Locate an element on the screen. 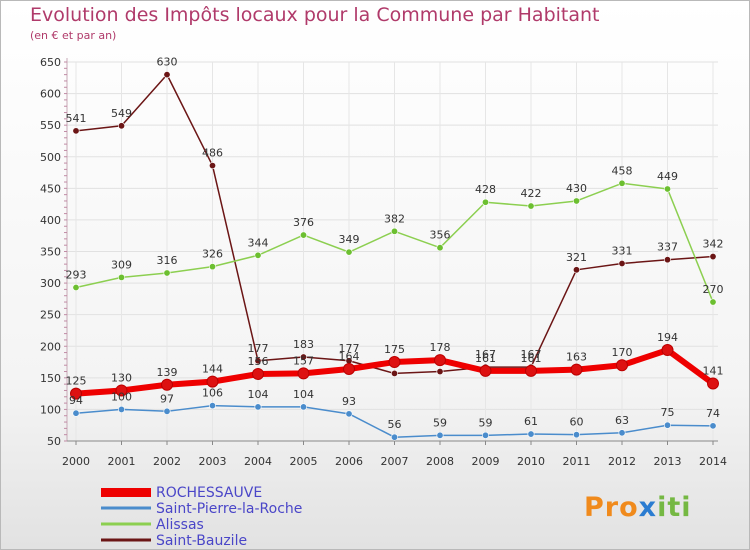 The image size is (750, 550). y-tick-label: 300 is located at coordinates (50, 283).